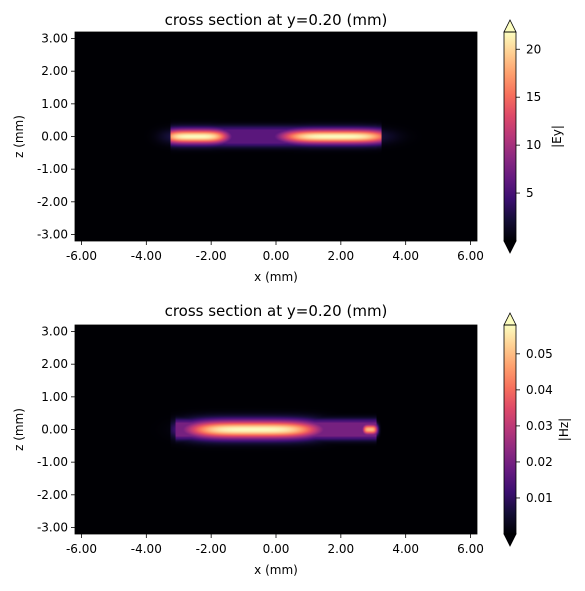  Describe the element at coordinates (276, 570) in the screenshot. I see `chart-hz-x-label: x (mm)` at that location.